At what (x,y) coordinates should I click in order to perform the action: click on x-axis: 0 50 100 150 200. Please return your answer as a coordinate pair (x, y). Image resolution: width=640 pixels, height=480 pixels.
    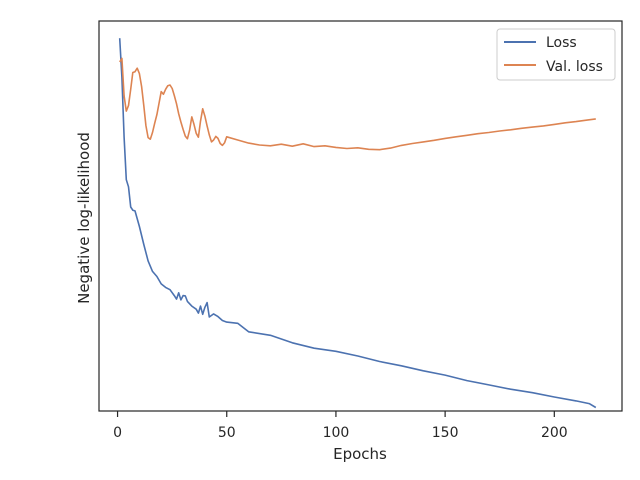
    Looking at the image, I should click on (340, 426).